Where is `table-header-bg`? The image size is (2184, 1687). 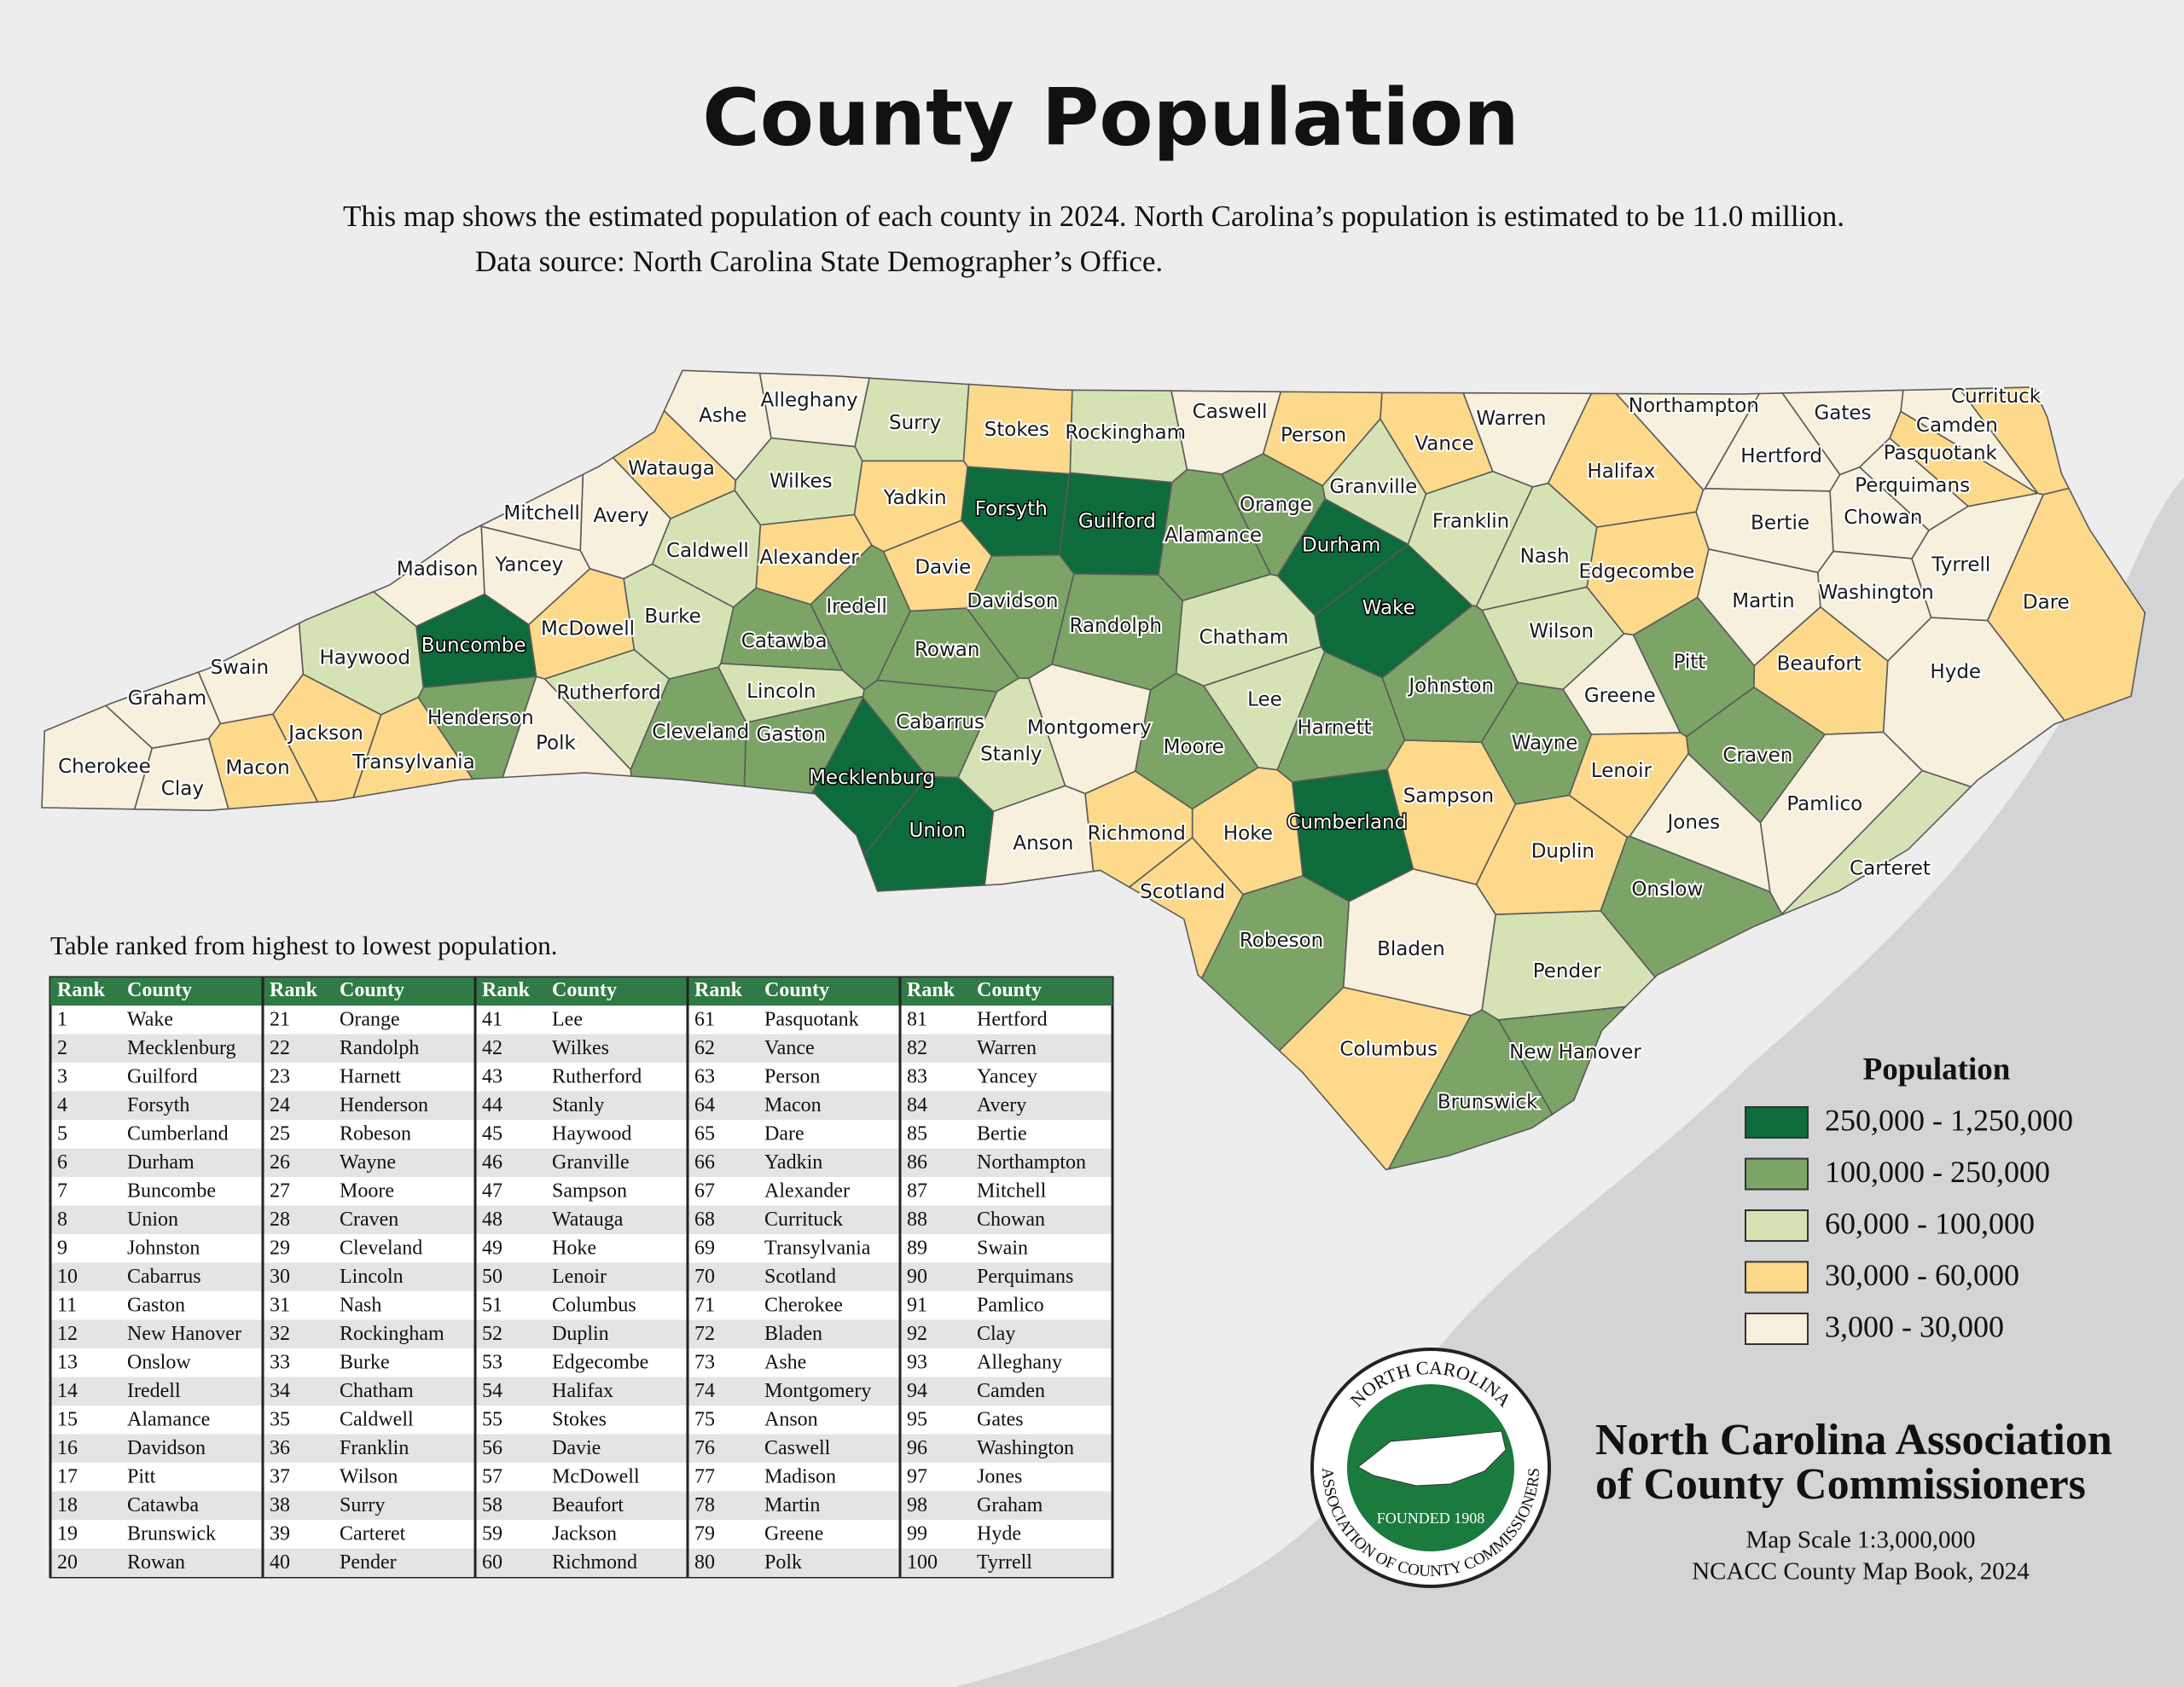
table-header-bg is located at coordinates (1006, 992).